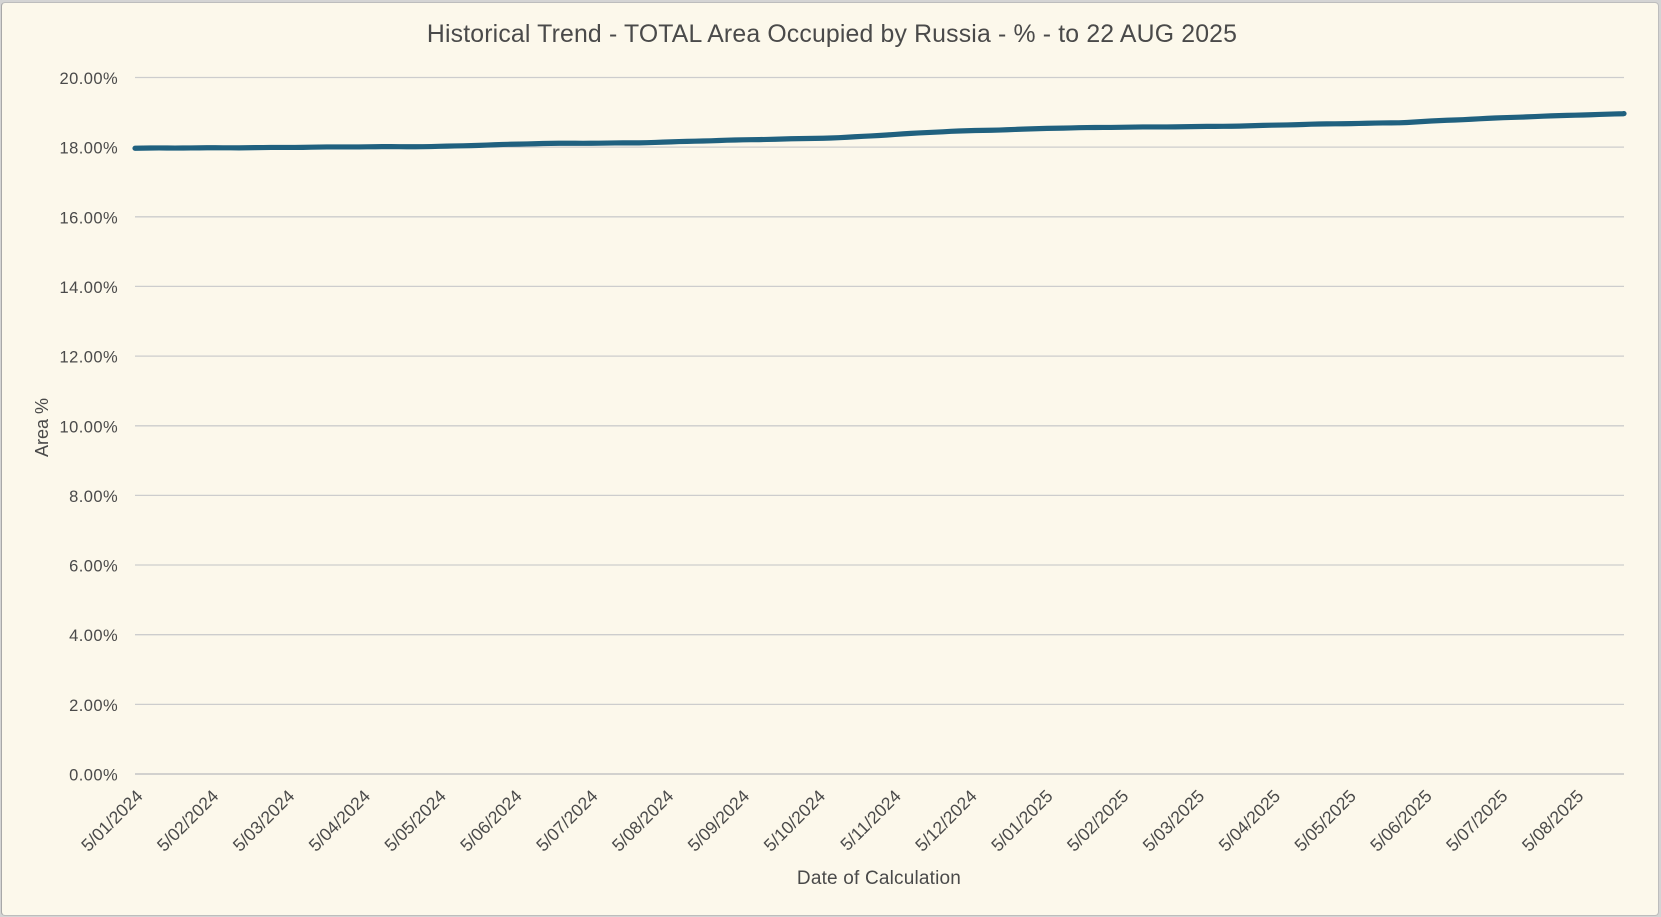  Describe the element at coordinates (870, 820) in the screenshot. I see `svg-text: 5/11/2024` at that location.